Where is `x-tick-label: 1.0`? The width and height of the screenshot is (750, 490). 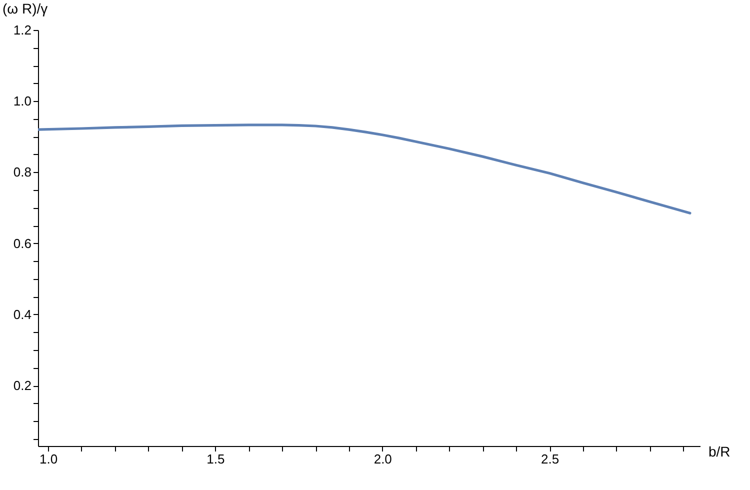 x-tick-label: 1.0 is located at coordinates (48, 459).